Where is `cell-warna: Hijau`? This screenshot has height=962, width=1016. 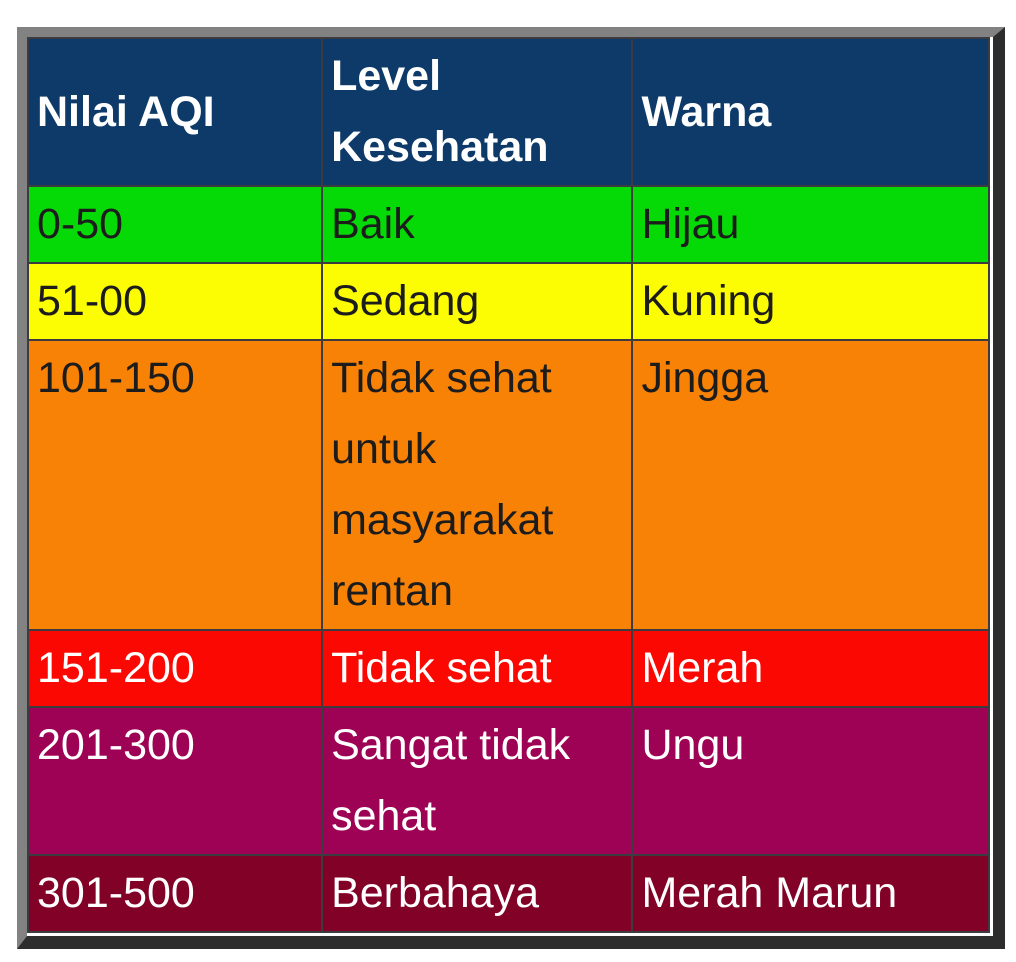
cell-warna: Hijau is located at coordinates (810, 224).